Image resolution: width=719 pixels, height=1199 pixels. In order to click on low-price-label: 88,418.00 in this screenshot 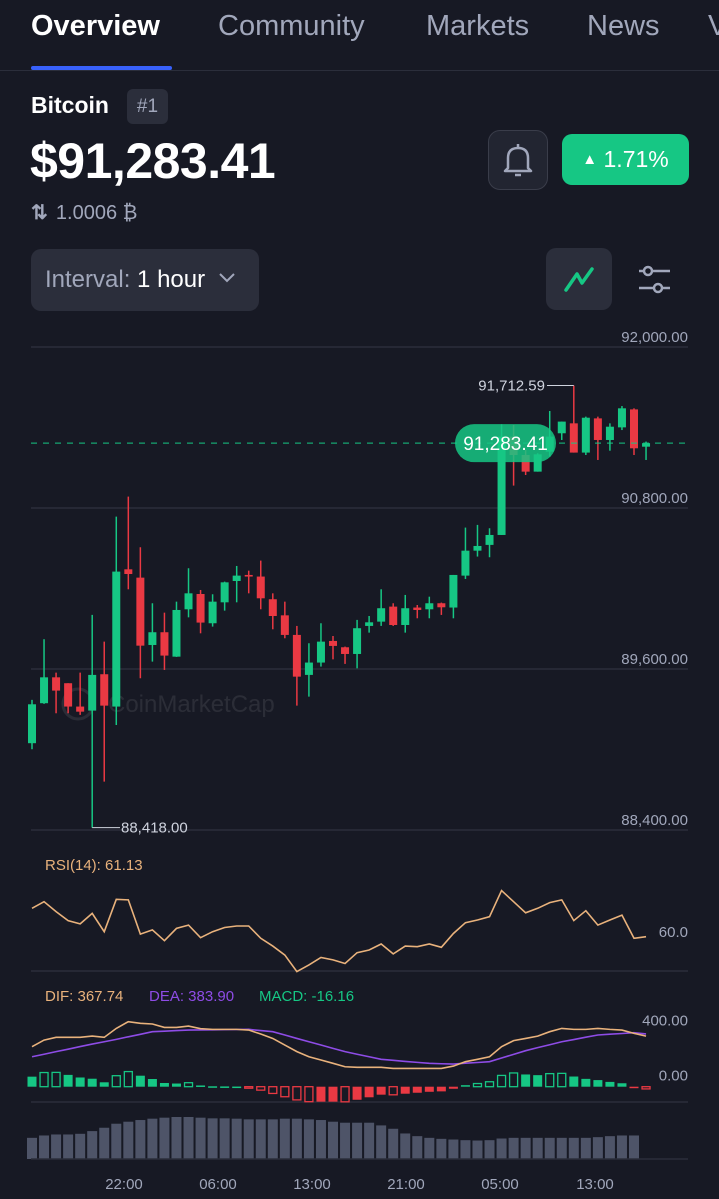, I will do `click(154, 828)`.